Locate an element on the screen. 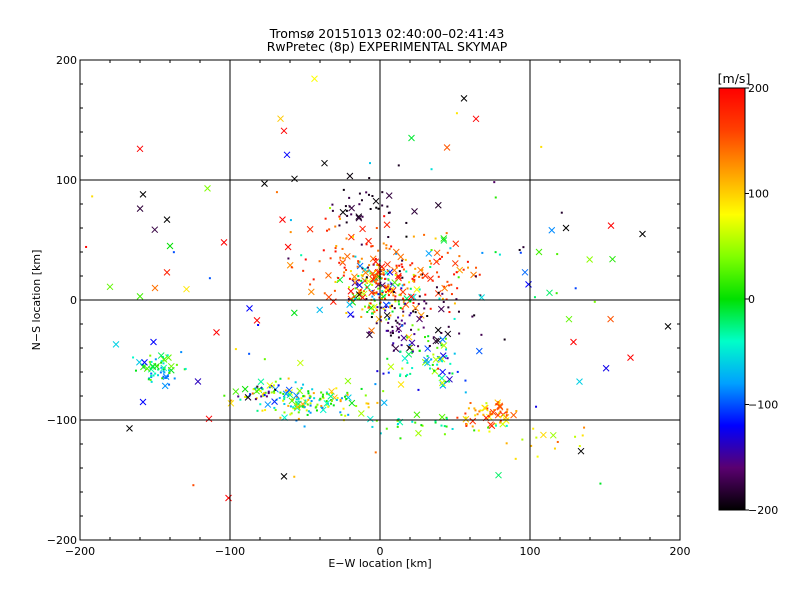 The image size is (800, 600). colorbar-tick-label-4: −200 is located at coordinates (763, 510).